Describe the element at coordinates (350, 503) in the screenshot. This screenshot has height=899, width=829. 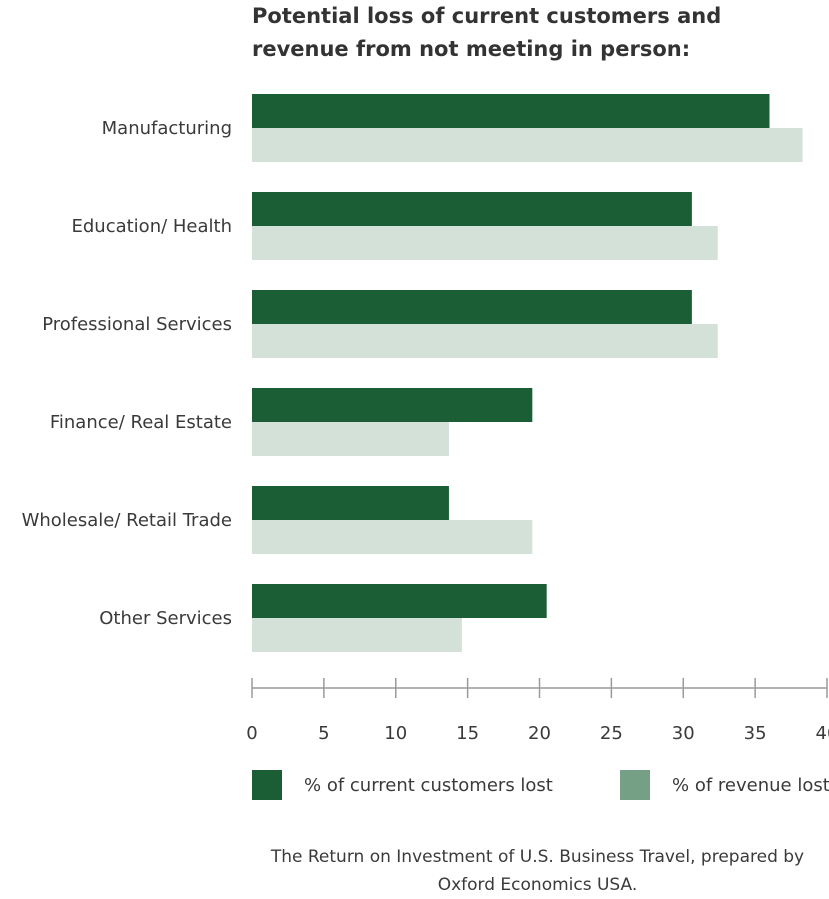
I see `bar-wholesale-retail-trade-customers` at that location.